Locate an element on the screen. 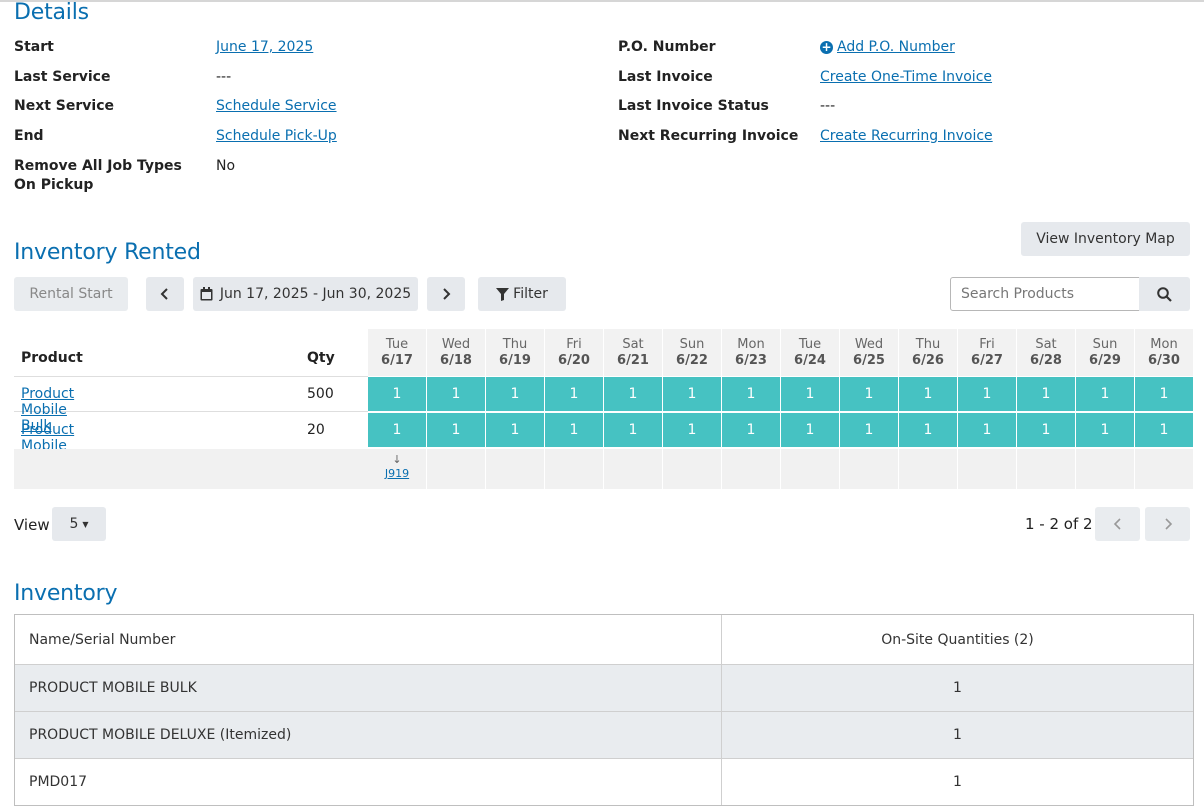 This screenshot has height=809, width=1204. name-serial-header: Name/Serial Number is located at coordinates (102, 639).